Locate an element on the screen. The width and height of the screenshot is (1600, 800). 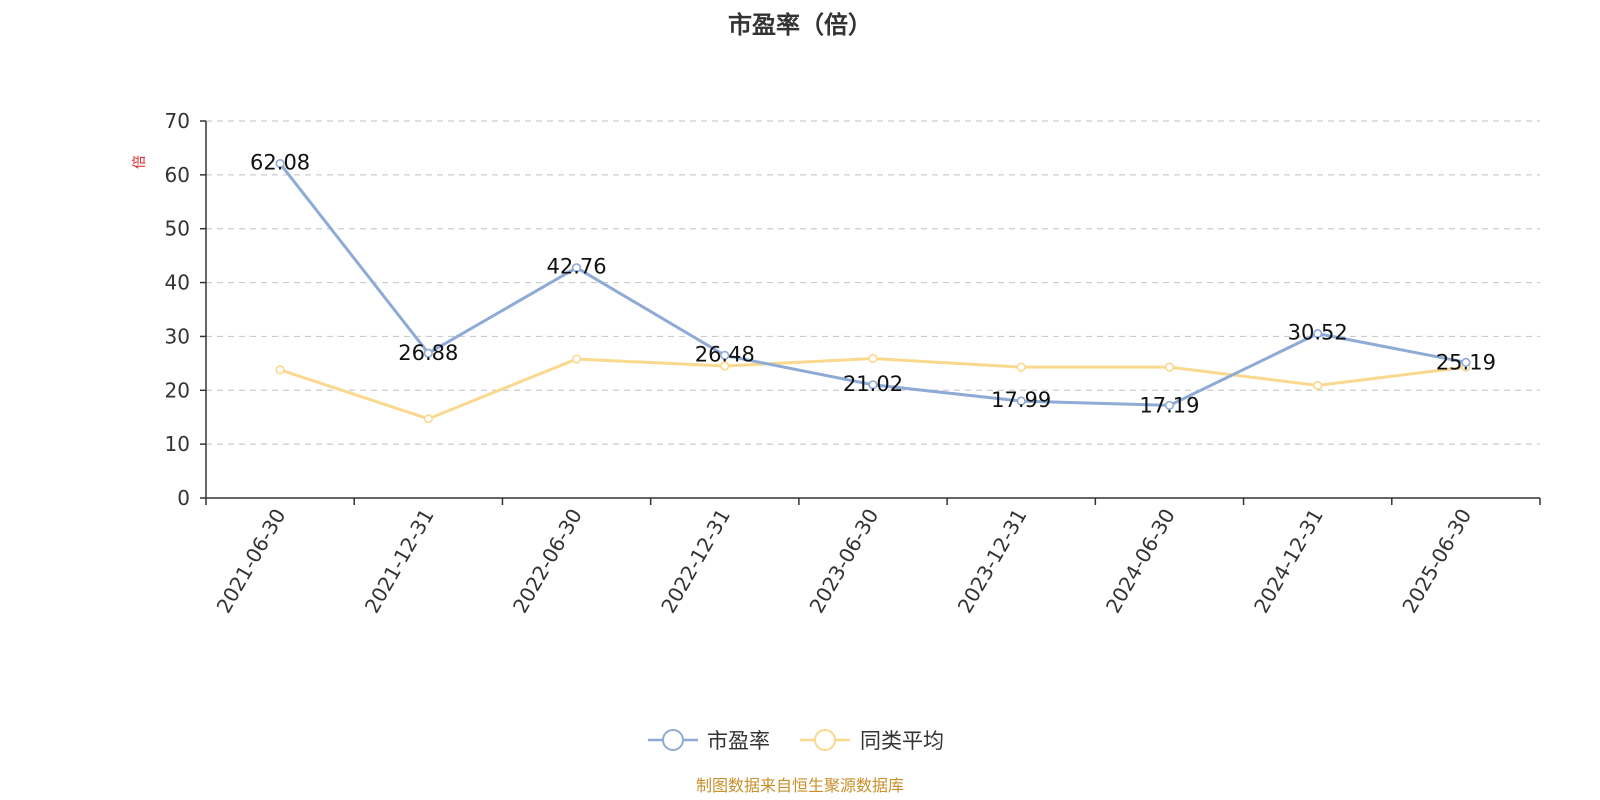
x-tick-label-0: 2021-06-30 is located at coordinates (251, 561).